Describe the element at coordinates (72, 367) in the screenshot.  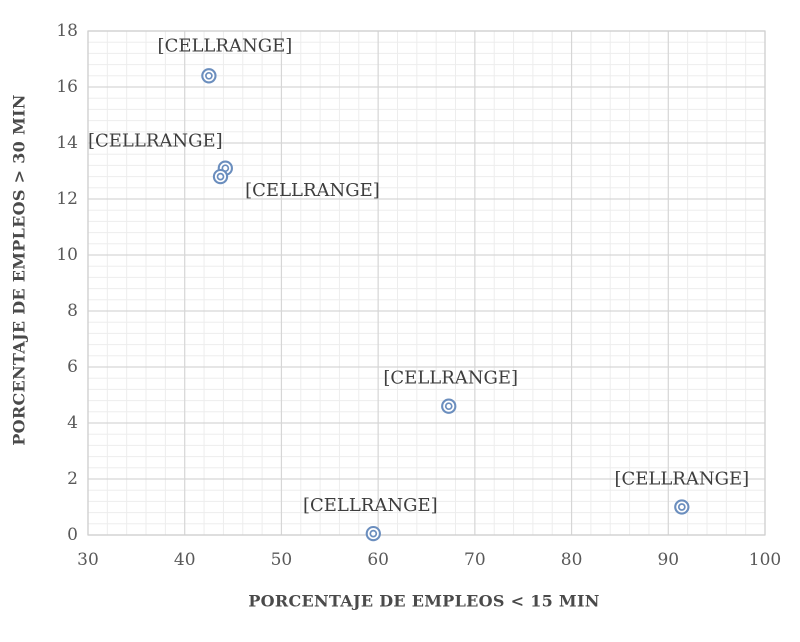
I see `y-tick-label: 6` at that location.